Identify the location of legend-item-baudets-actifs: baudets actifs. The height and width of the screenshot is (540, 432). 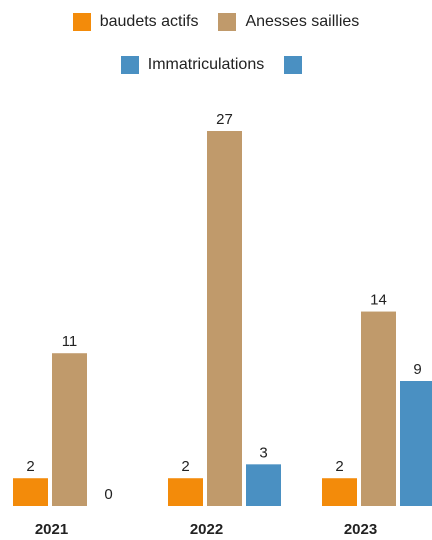
(135, 22).